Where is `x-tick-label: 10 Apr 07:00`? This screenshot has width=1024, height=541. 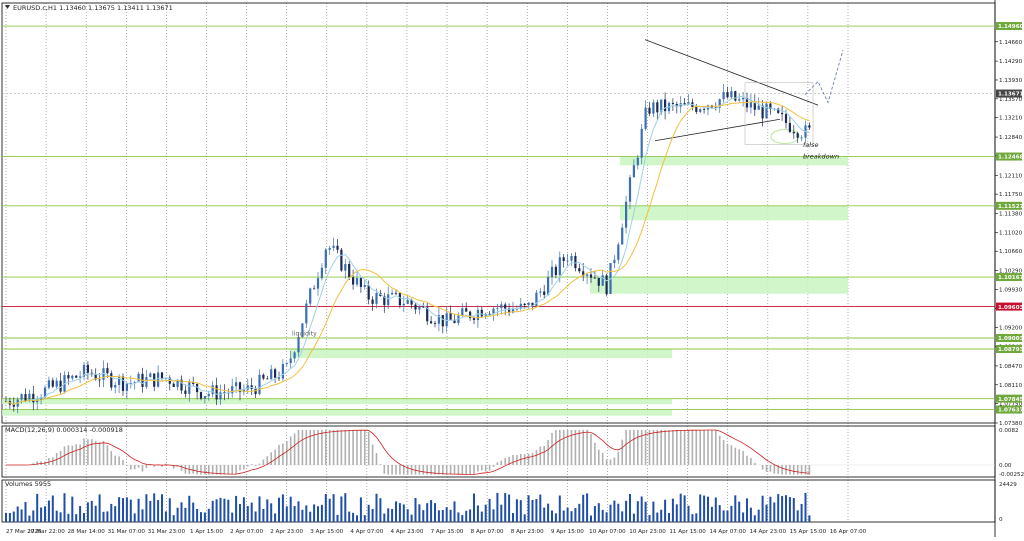
x-tick-label: 10 Apr 07:00 is located at coordinates (607, 532).